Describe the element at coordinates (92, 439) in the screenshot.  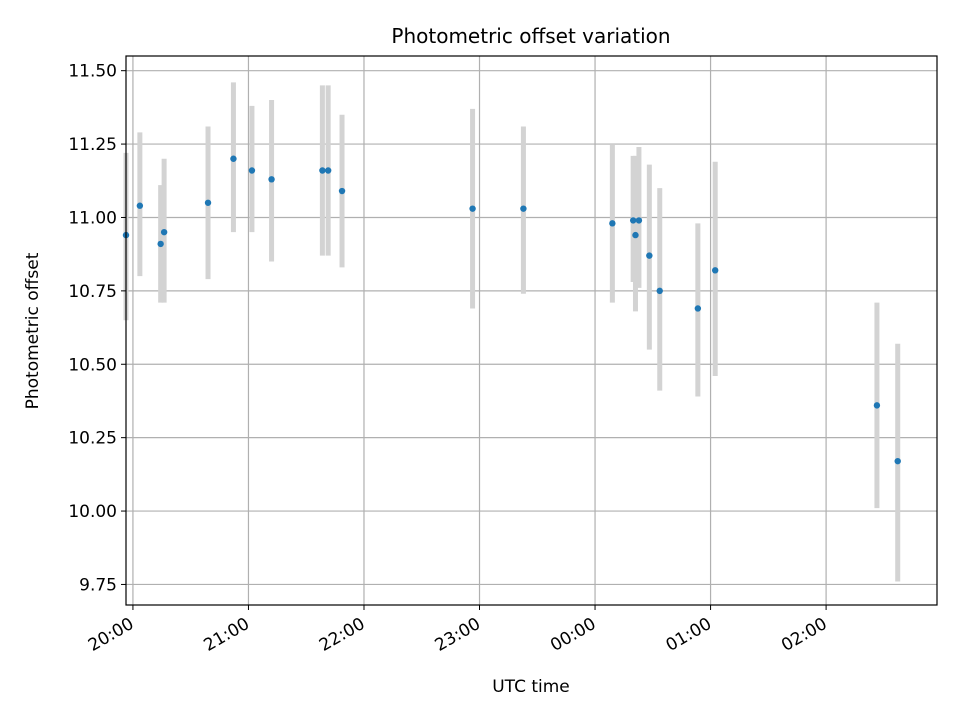
I see `y-tick-label: 10.25` at that location.